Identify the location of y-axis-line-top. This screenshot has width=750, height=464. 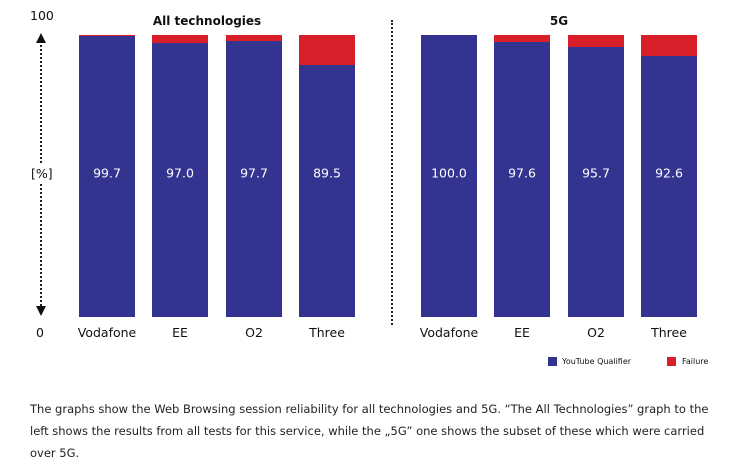
(41, 104).